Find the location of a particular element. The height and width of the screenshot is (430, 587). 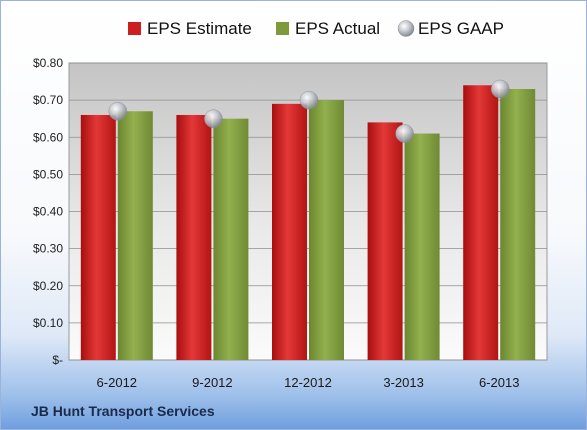

legend-label: EPS Actual is located at coordinates (337, 28).